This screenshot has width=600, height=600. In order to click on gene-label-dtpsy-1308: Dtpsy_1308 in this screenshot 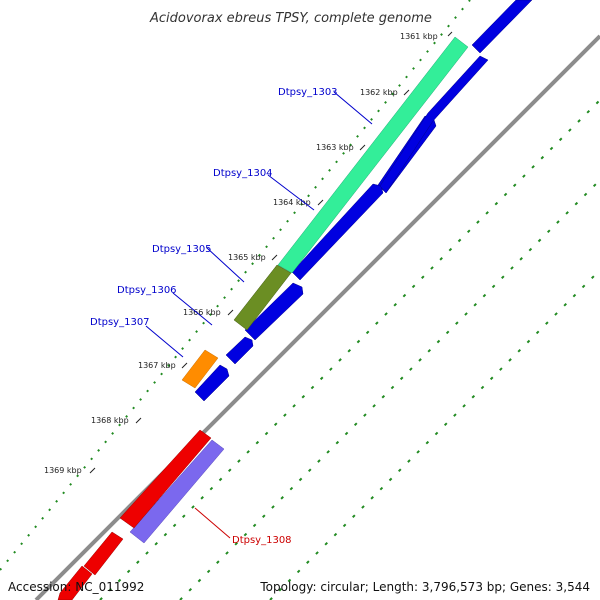, I will do `click(262, 540)`.